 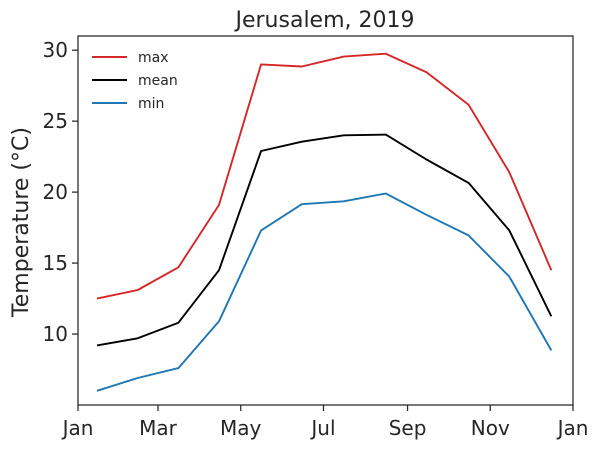 What do you see at coordinates (408, 428) in the screenshot?
I see `x-tick-label: Sep` at bounding box center [408, 428].